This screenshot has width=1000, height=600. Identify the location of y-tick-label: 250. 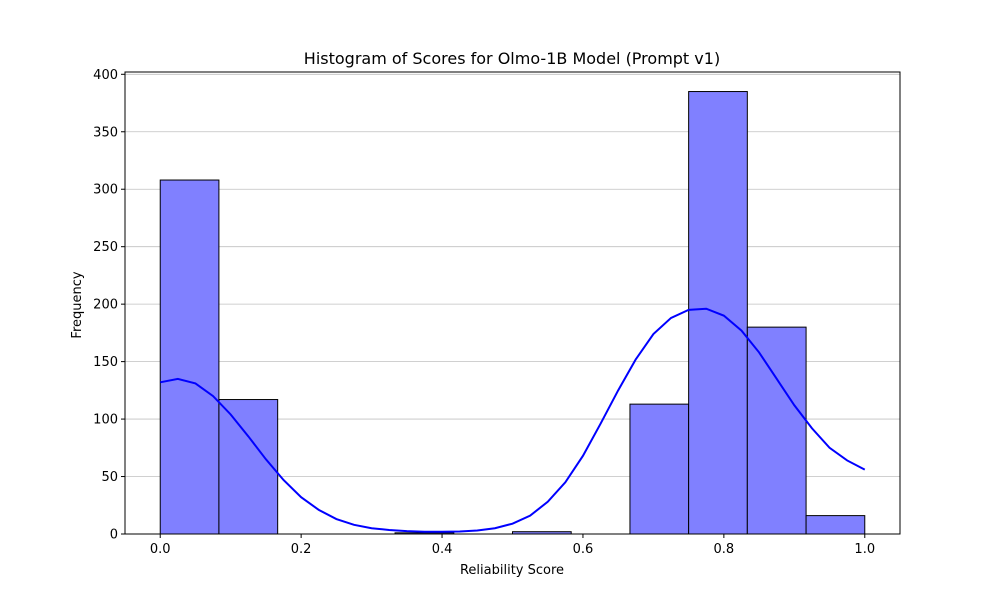
(105, 247).